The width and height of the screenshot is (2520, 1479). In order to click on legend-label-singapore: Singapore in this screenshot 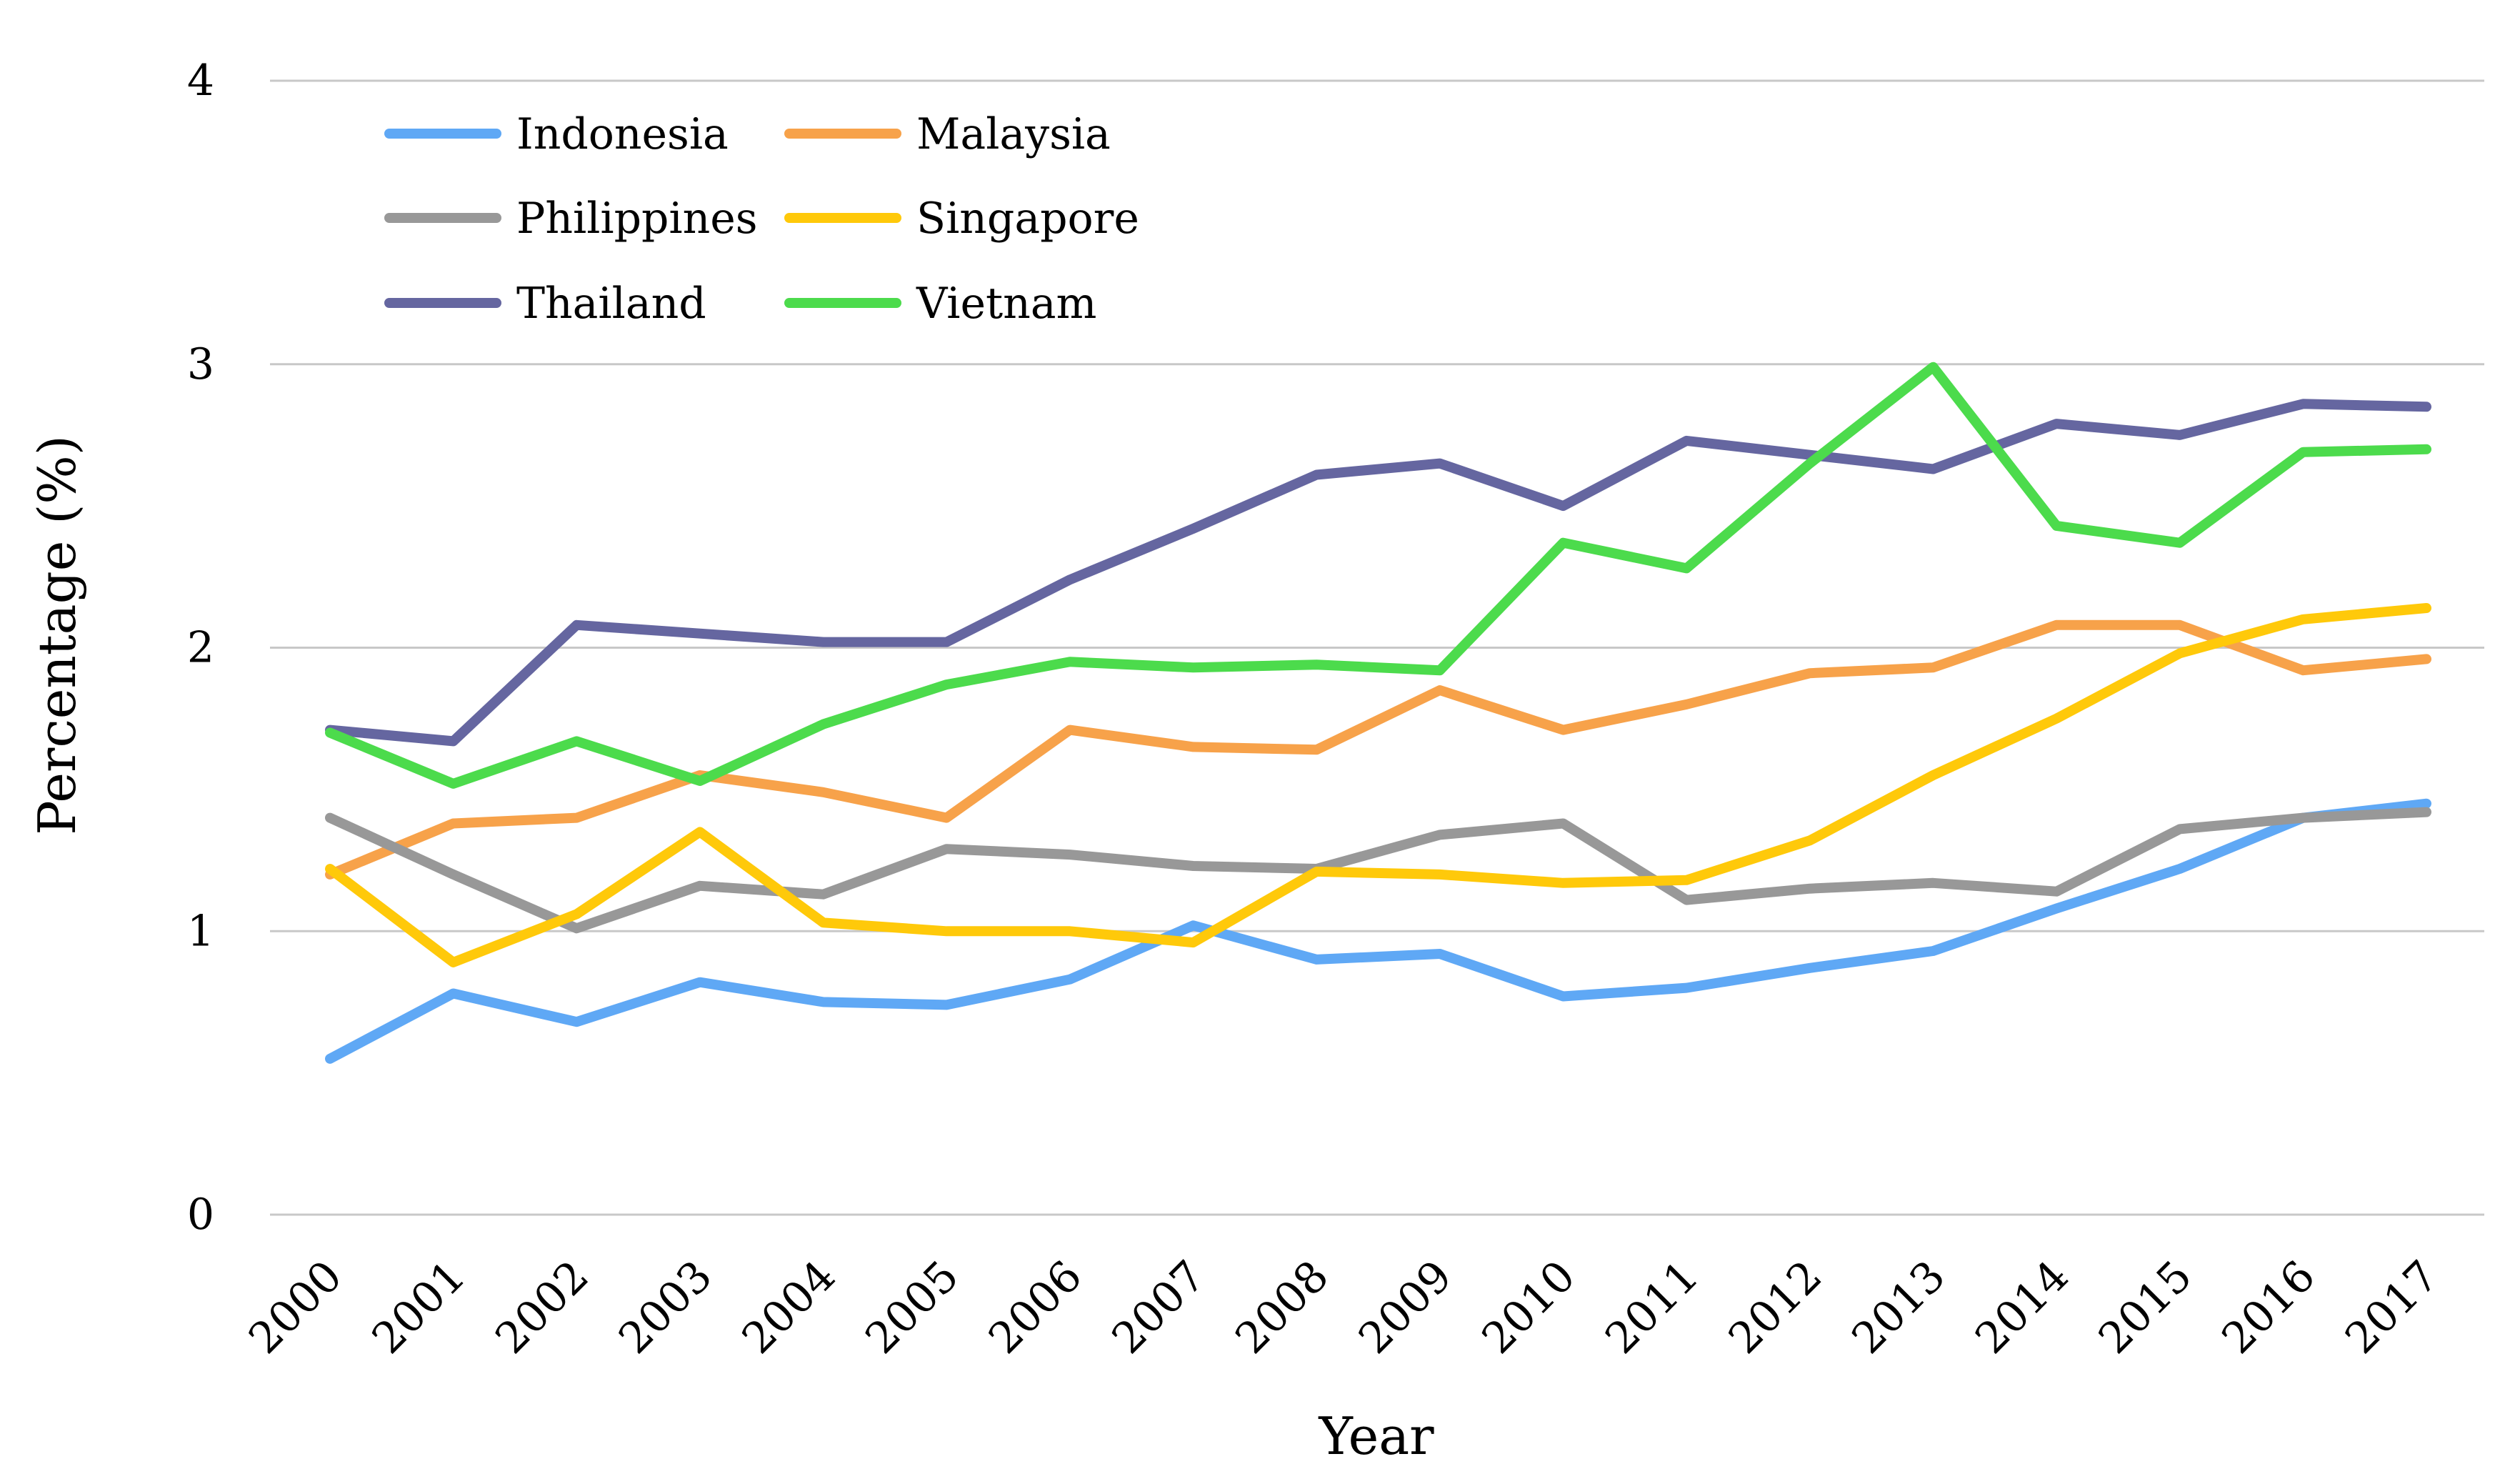, I will do `click(1027, 219)`.